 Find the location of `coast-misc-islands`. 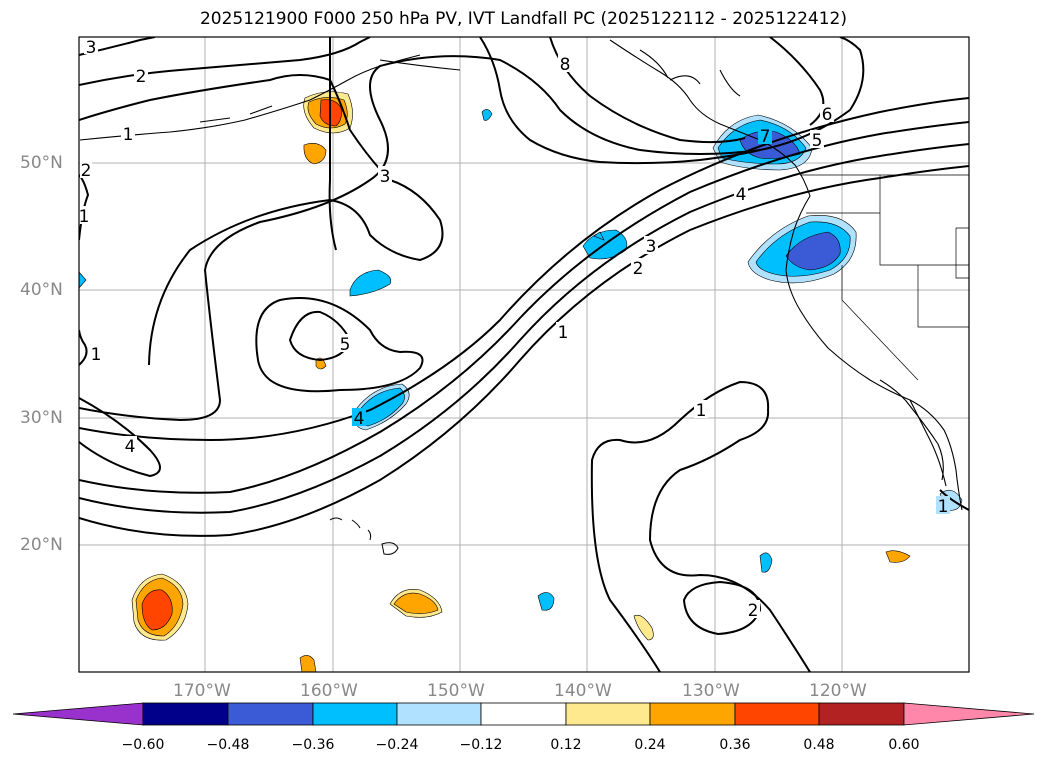

coast-misc-islands is located at coordinates (690, 73).